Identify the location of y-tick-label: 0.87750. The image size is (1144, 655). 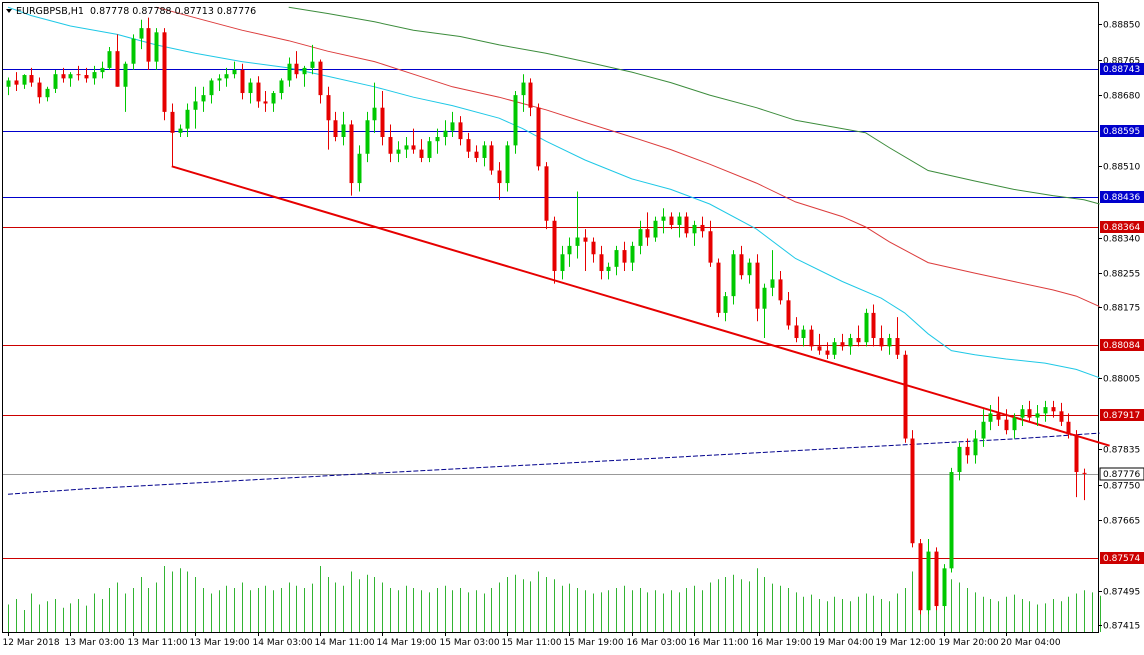
(1121, 487).